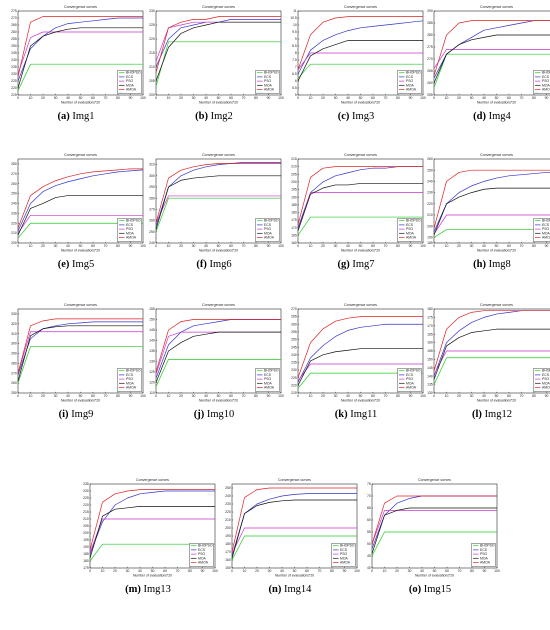 The height and width of the screenshot is (630, 550). I want to click on y-tick-label: 260, so click(430, 159).